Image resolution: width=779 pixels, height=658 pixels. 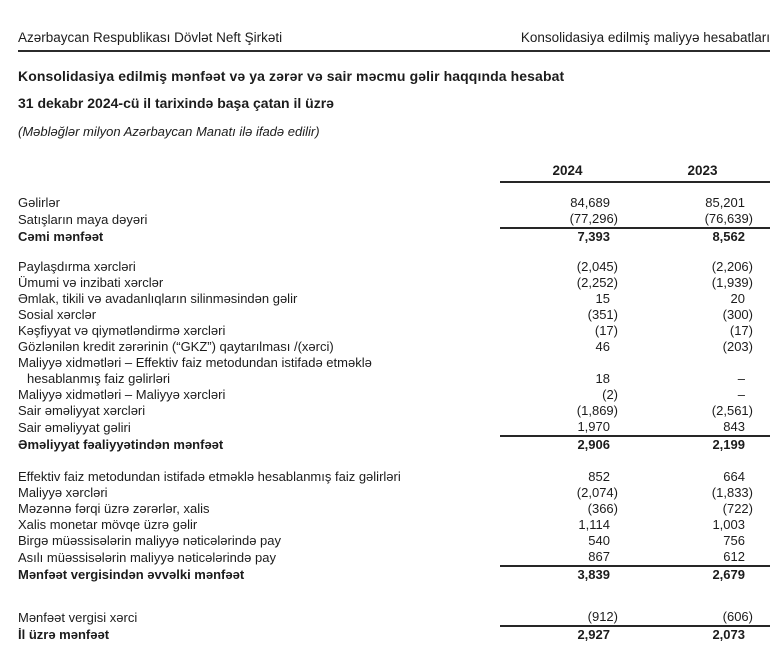 What do you see at coordinates (593, 574) in the screenshot?
I see `row-value-2024: 3,839` at bounding box center [593, 574].